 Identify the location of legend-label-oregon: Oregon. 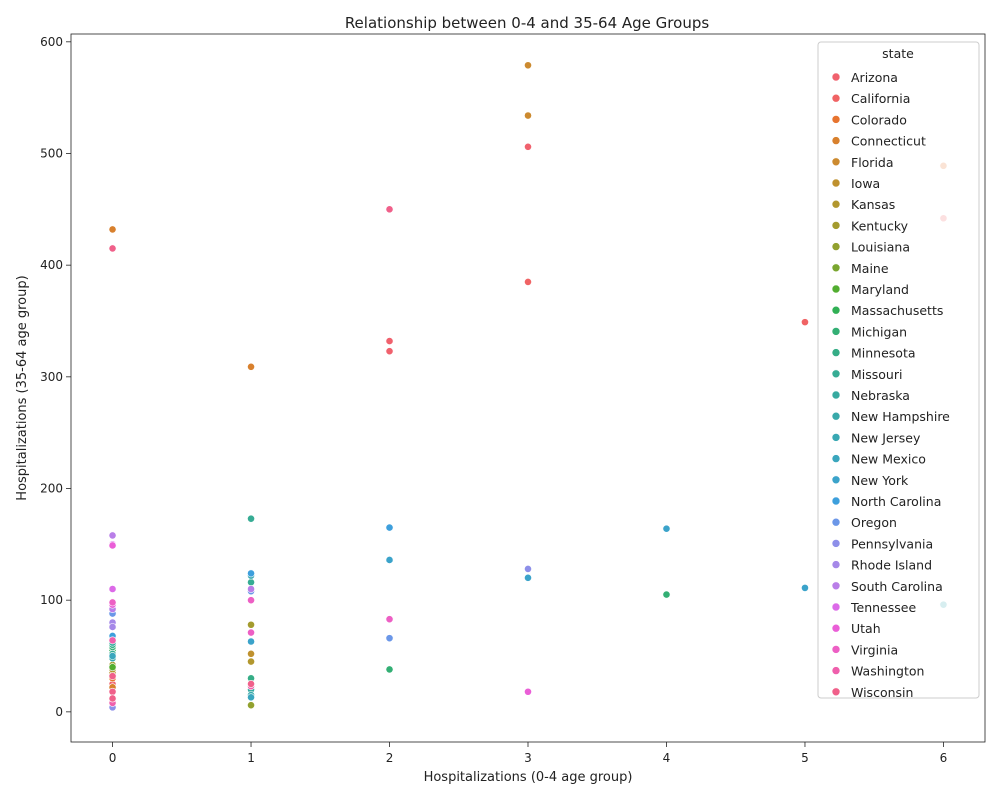
(874, 522).